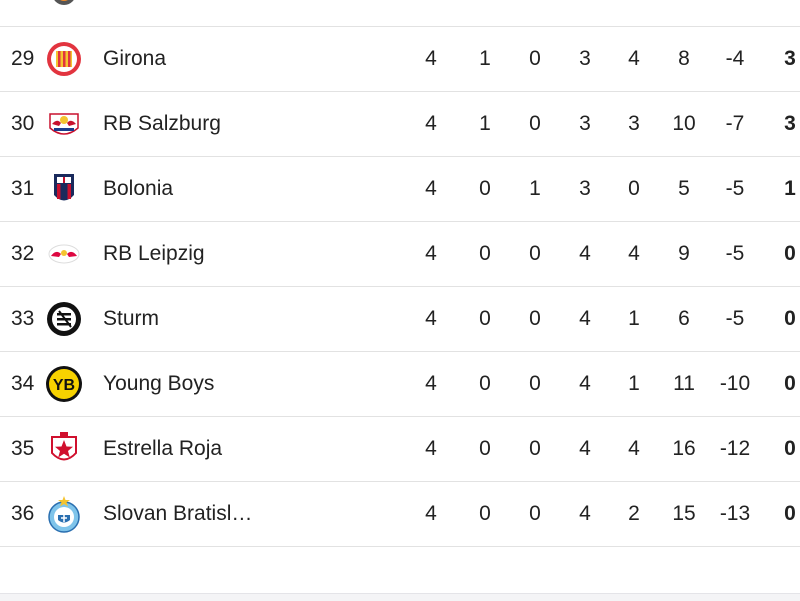 The height and width of the screenshot is (601, 800). I want to click on goal-difference: -13, so click(735, 513).